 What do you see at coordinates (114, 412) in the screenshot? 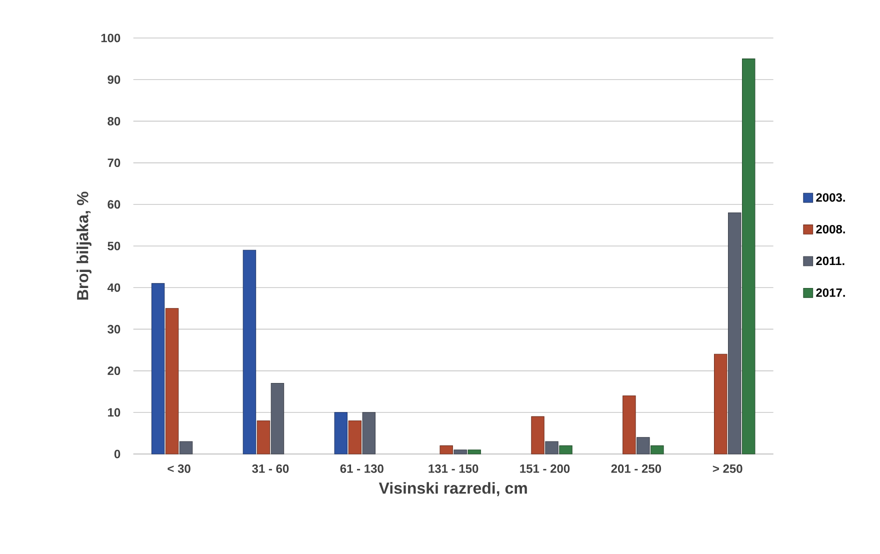
I see `y-tick-label: 10` at bounding box center [114, 412].